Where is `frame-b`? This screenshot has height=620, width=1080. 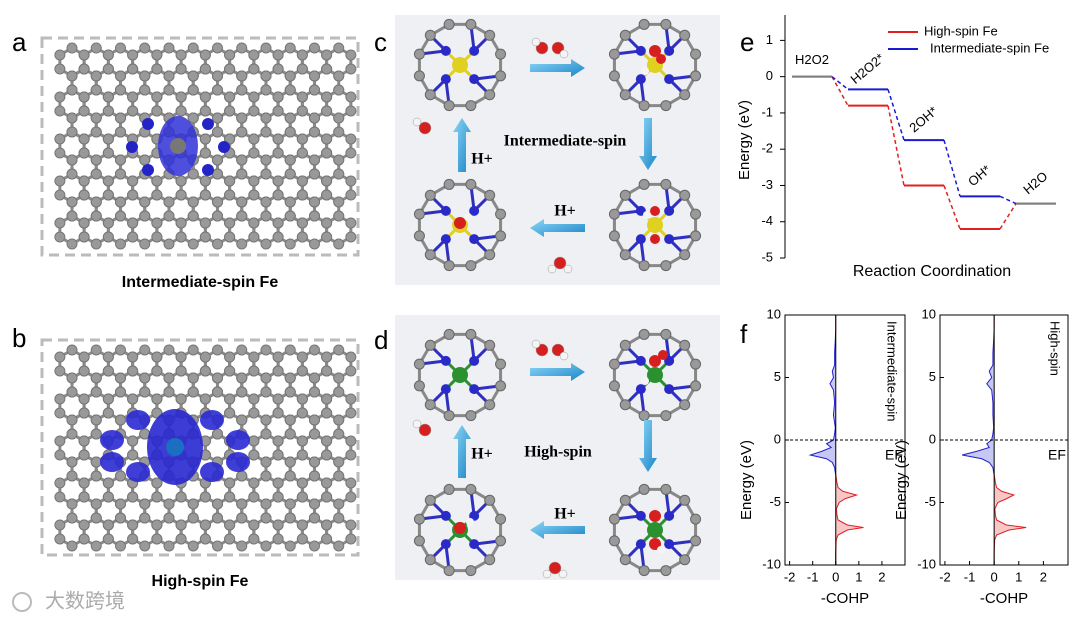
frame-b is located at coordinates (200, 447).